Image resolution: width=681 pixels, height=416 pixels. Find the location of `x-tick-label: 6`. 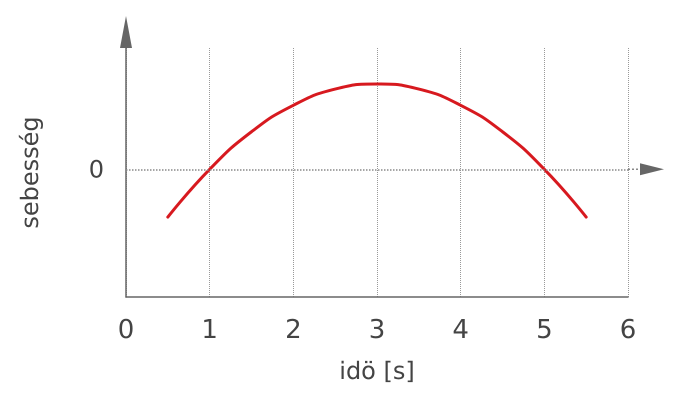

x-tick-label: 6 is located at coordinates (628, 330).